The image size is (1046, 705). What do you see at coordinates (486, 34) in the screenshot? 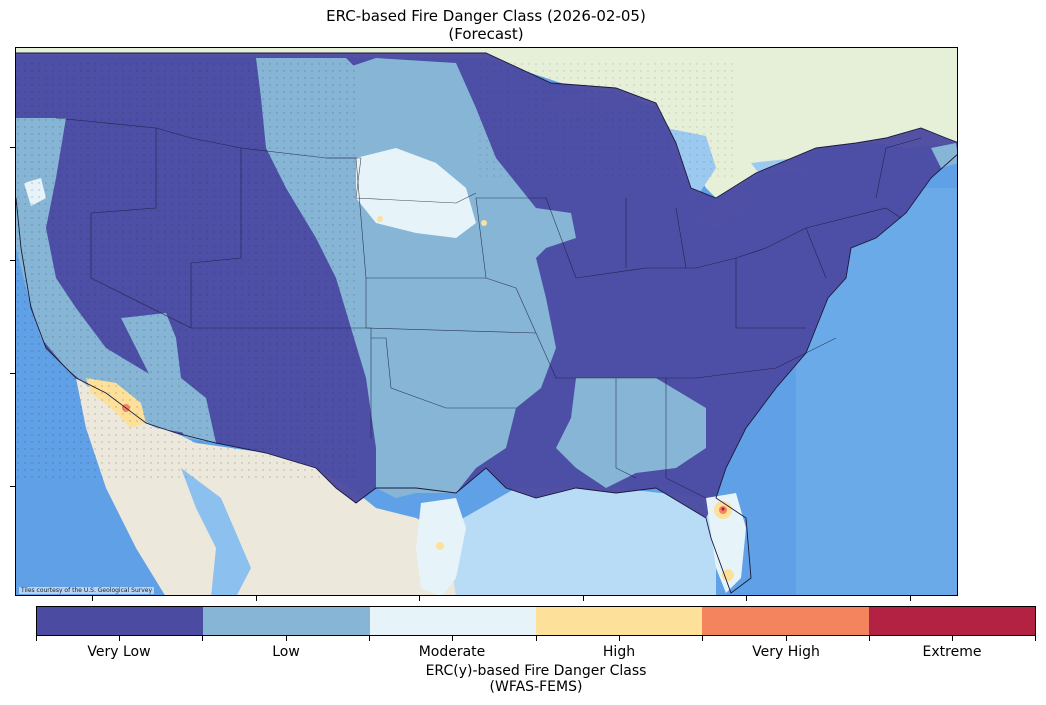
I see `title-line-2: (Forecast)` at bounding box center [486, 34].